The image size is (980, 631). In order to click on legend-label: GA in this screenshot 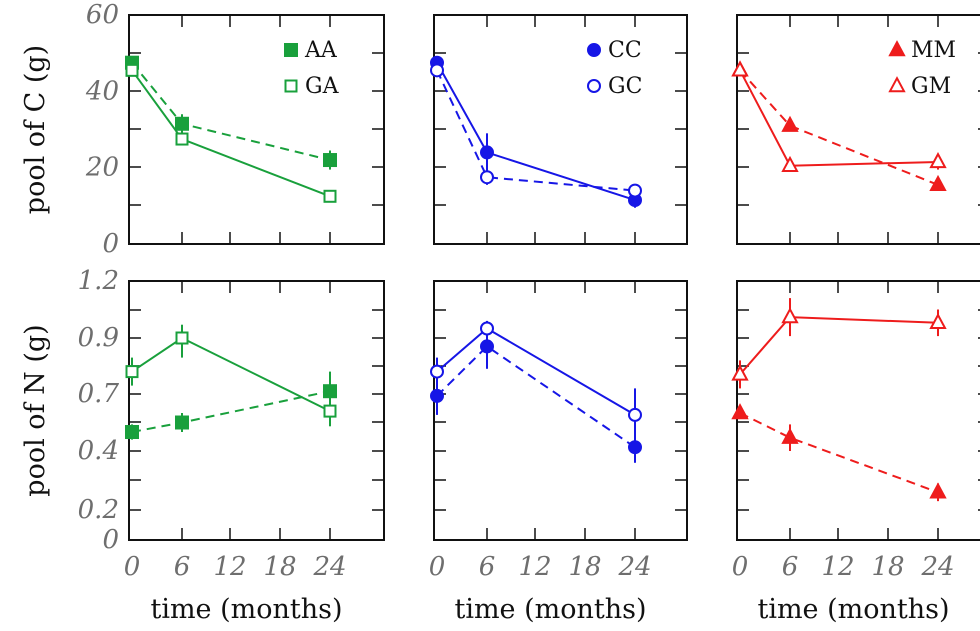, I will do `click(322, 86)`.